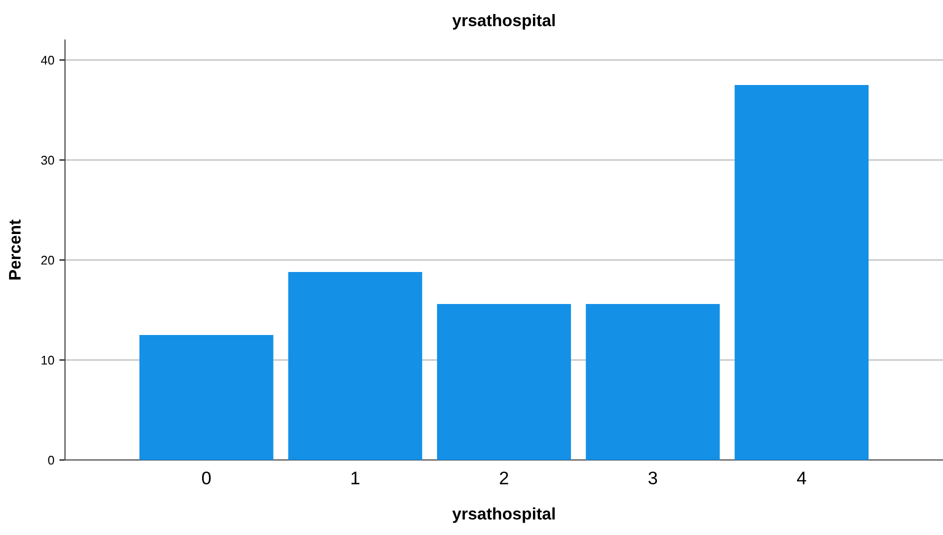  Describe the element at coordinates (801, 478) in the screenshot. I see `x-tick-label: 4` at that location.